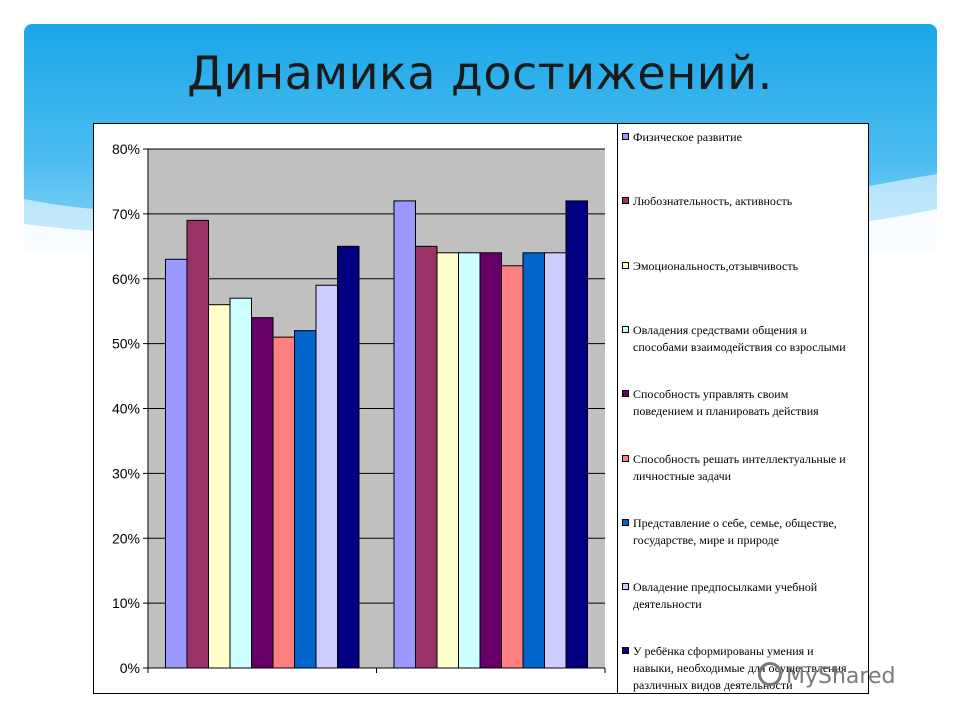  I want to click on watermark-logo-icon, so click(770, 674).